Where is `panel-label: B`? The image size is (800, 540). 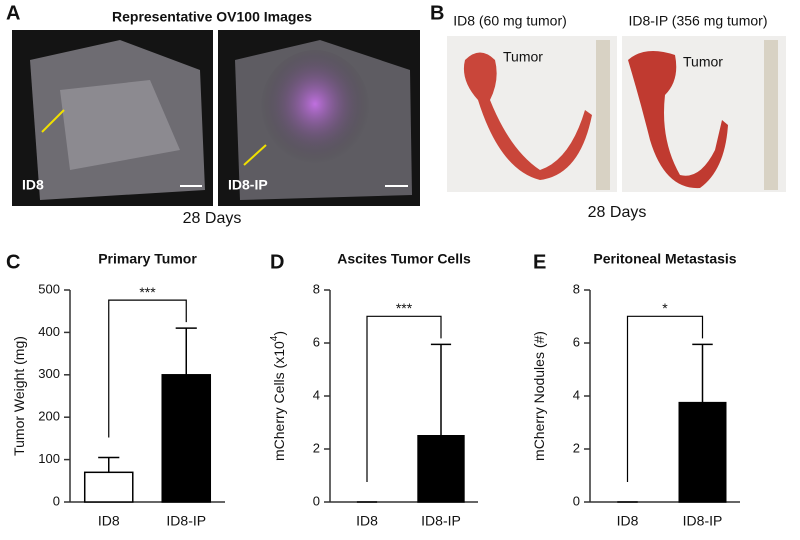 panel-label: B is located at coordinates (437, 13).